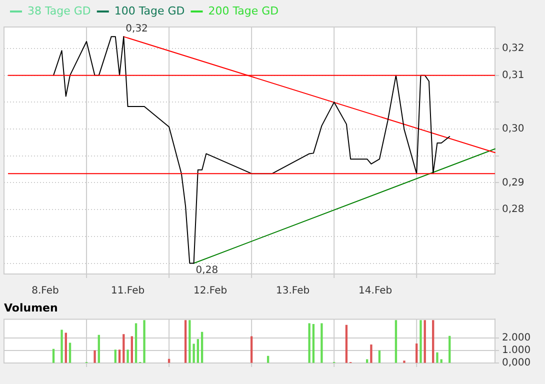  I want to click on chart-title: Volumen, so click(31, 307).